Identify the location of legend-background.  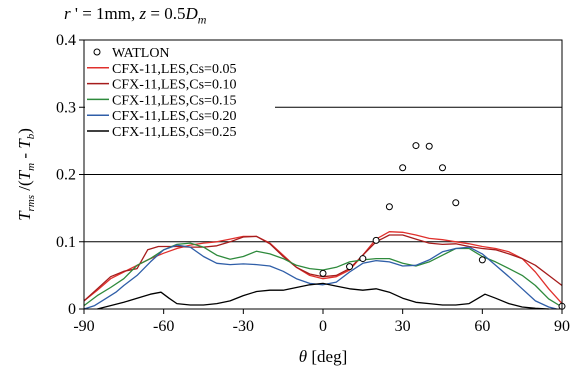
(180, 91).